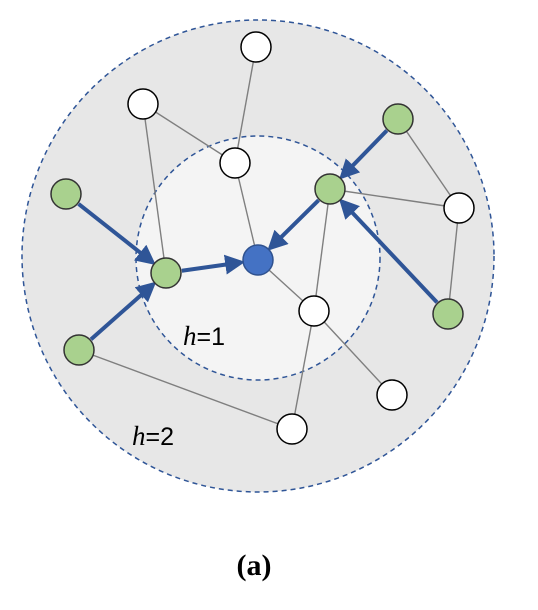 Image resolution: width=538 pixels, height=610 pixels. I want to click on hop-2-value: =2, so click(160, 437).